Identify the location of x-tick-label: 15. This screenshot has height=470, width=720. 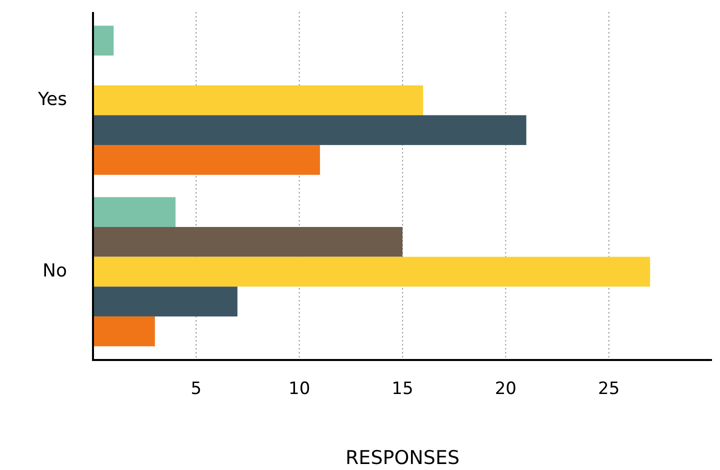
(403, 389).